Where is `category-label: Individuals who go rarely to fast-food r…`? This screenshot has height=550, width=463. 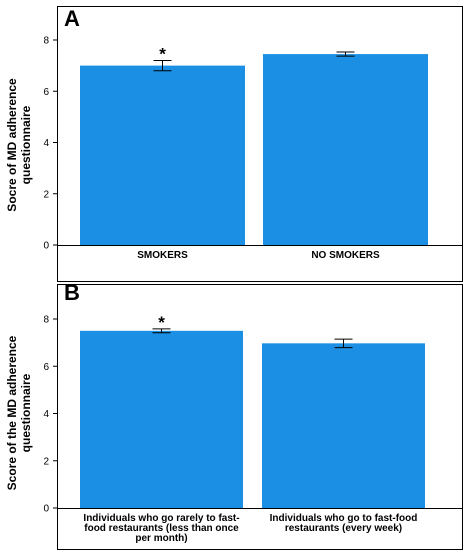 category-label: Individuals who go rarely to fast-food r… is located at coordinates (161, 528).